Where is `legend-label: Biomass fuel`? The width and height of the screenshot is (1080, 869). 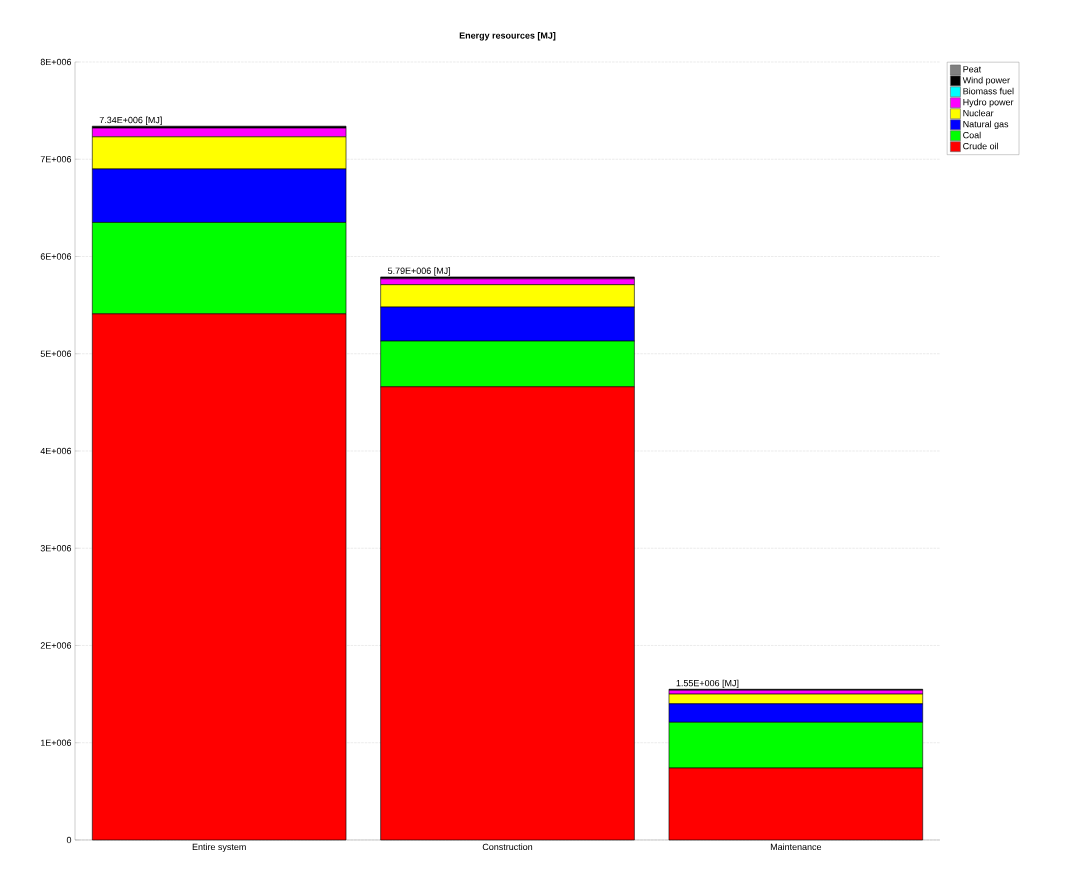 legend-label: Biomass fuel is located at coordinates (988, 91).